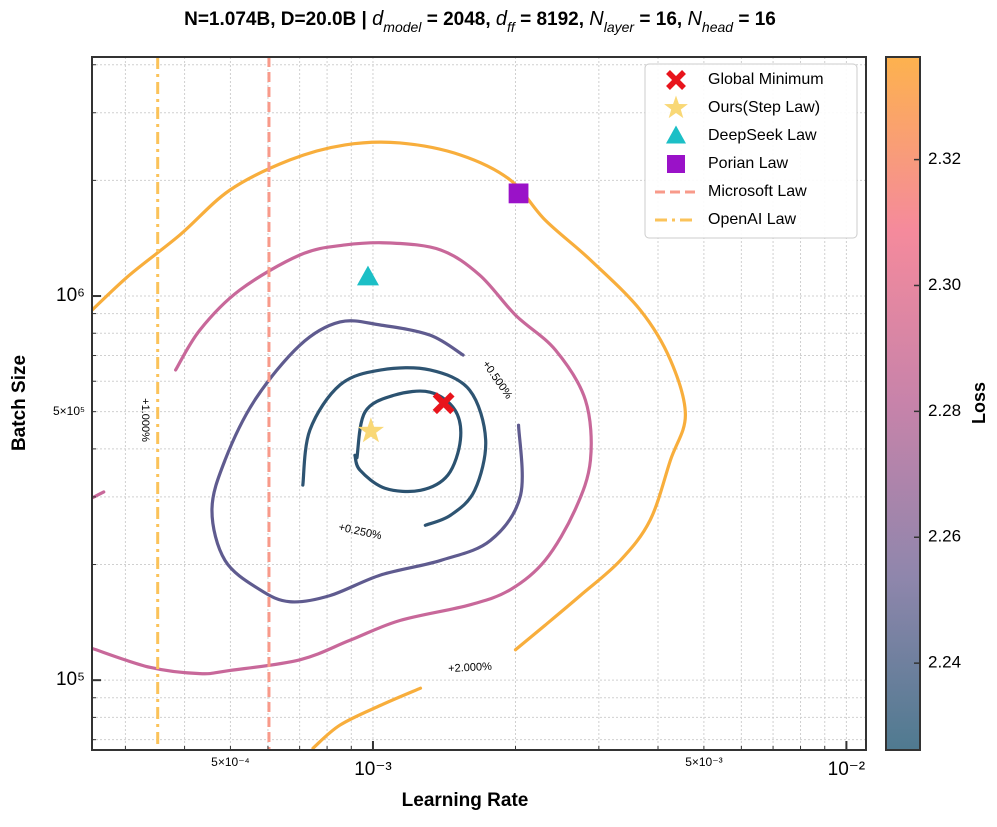 The image size is (997, 827). What do you see at coordinates (620, 27) in the screenshot?
I see `title-part: layer` at bounding box center [620, 27].